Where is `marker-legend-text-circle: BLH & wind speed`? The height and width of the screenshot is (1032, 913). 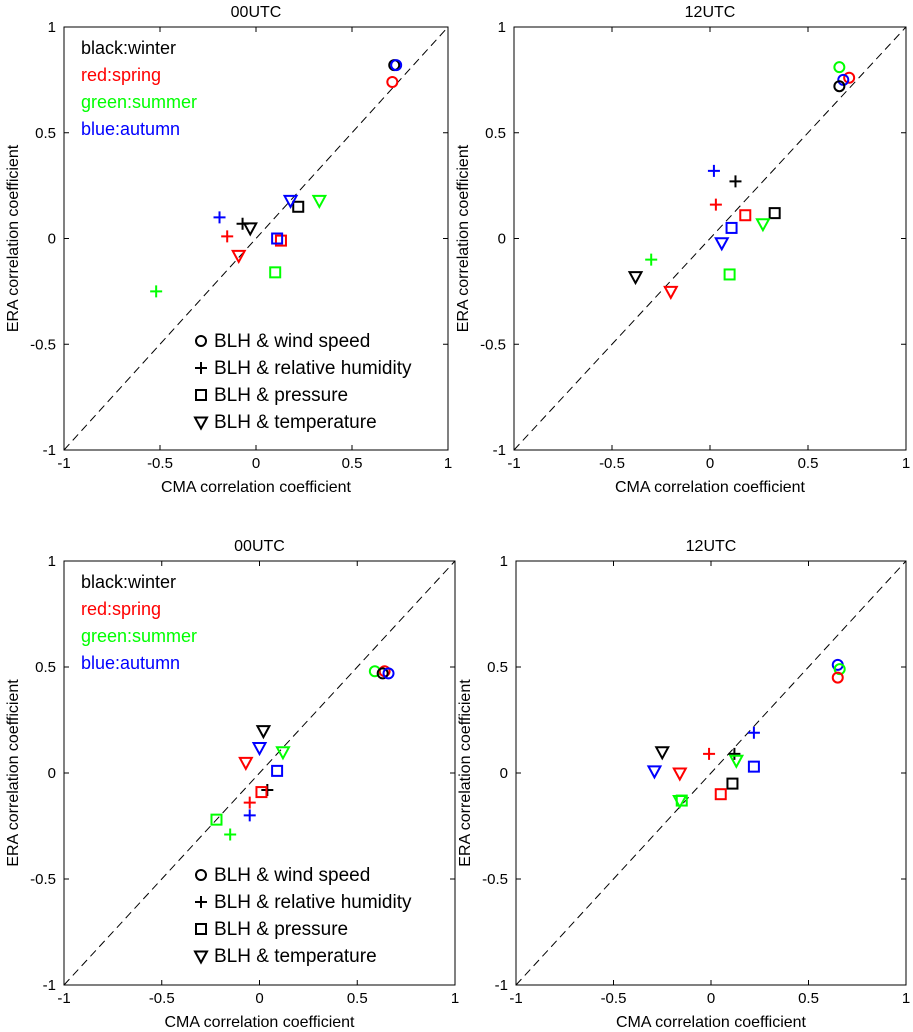 marker-legend-text-circle: BLH & wind speed is located at coordinates (292, 341).